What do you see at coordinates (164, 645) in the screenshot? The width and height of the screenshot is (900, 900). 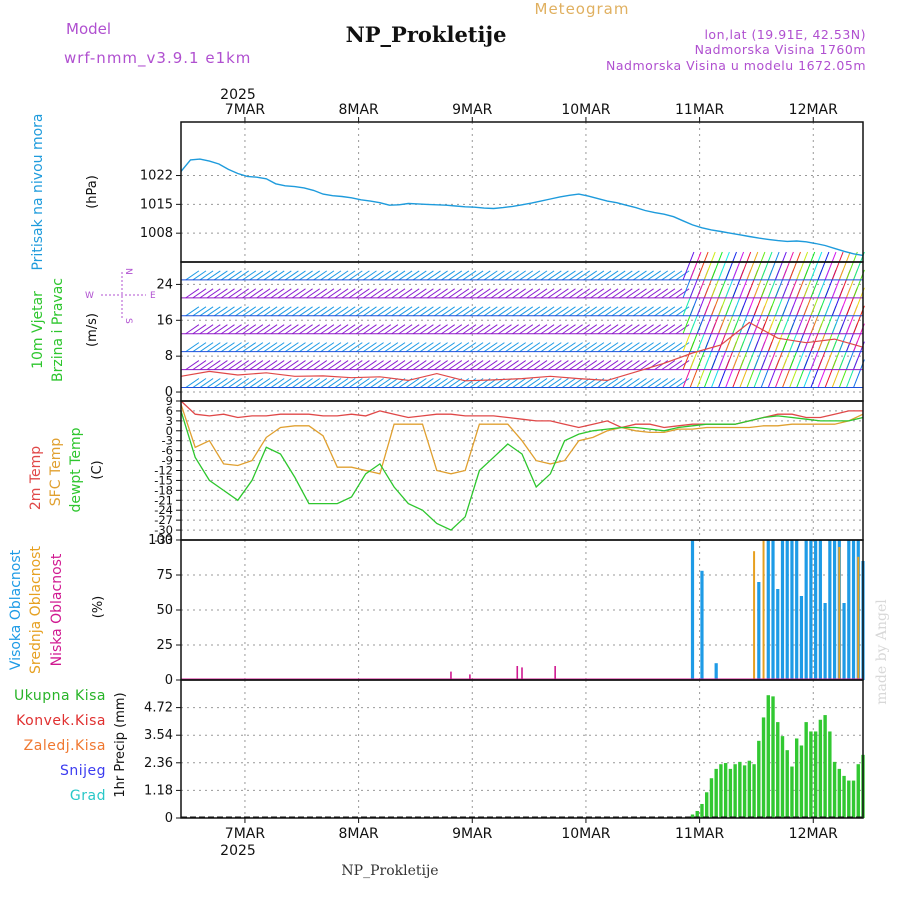 I see `cloud-tick: 25` at bounding box center [164, 645].